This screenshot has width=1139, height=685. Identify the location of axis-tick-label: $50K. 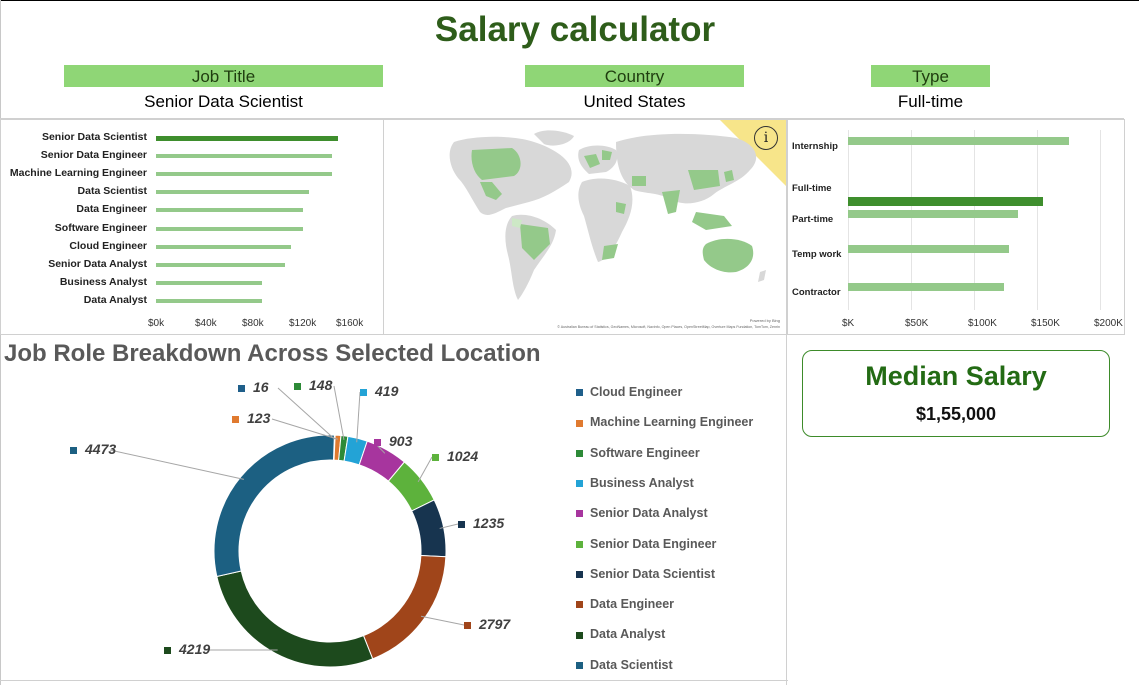
(917, 323).